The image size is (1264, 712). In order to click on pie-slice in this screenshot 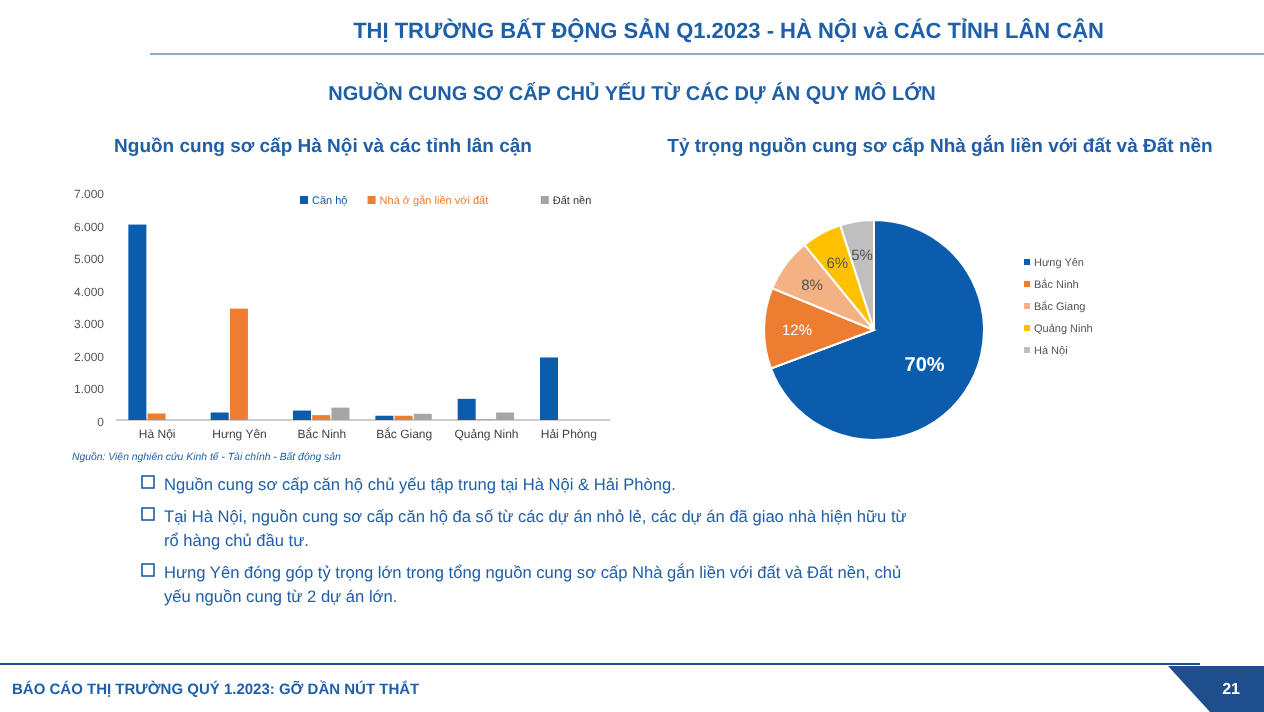, I will do `click(877, 330)`.